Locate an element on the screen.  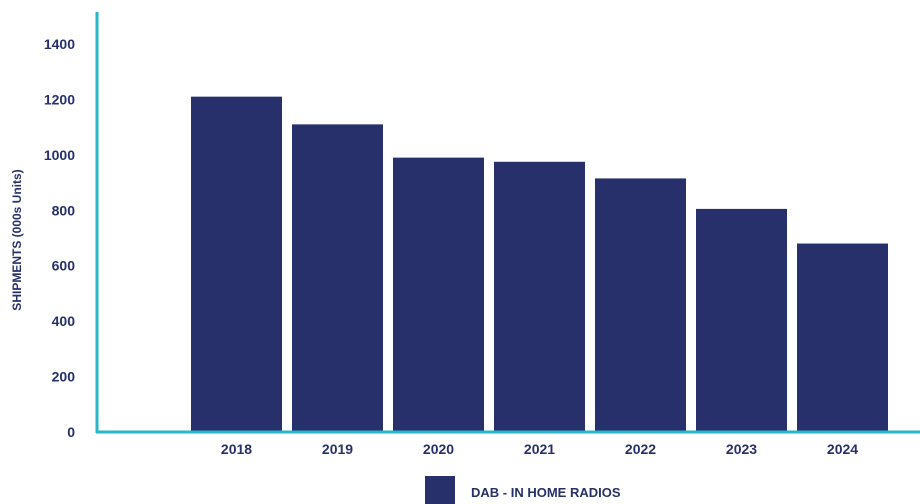
x-tick-label: 2024 is located at coordinates (842, 449).